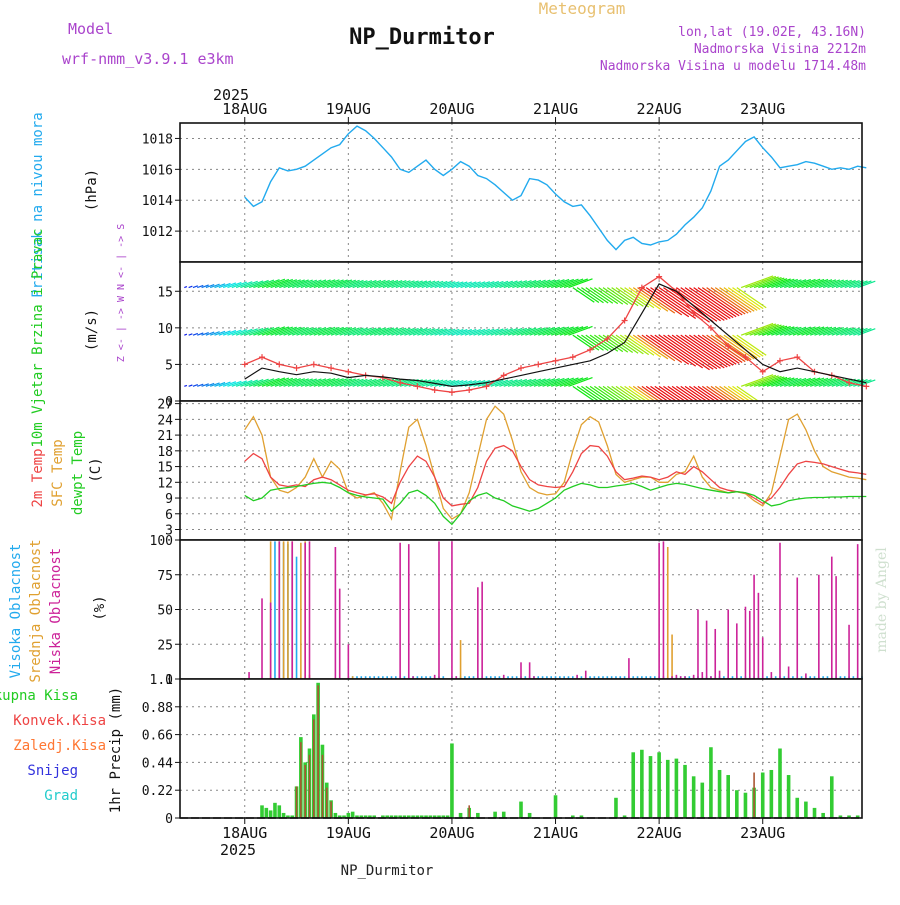  Describe the element at coordinates (882, 600) in the screenshot. I see `watermark: made by Angel` at that location.